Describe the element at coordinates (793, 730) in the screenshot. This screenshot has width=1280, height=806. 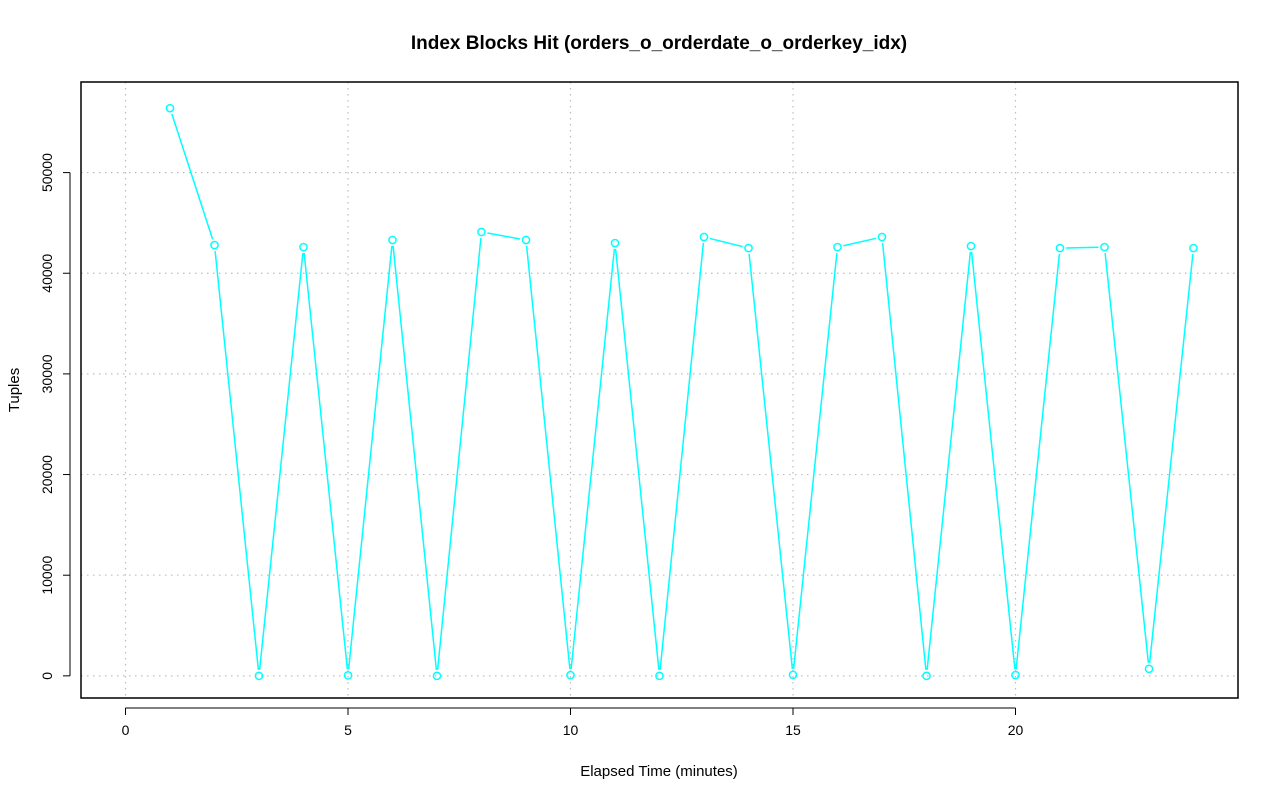
I see `x-tick-label: 15` at that location.